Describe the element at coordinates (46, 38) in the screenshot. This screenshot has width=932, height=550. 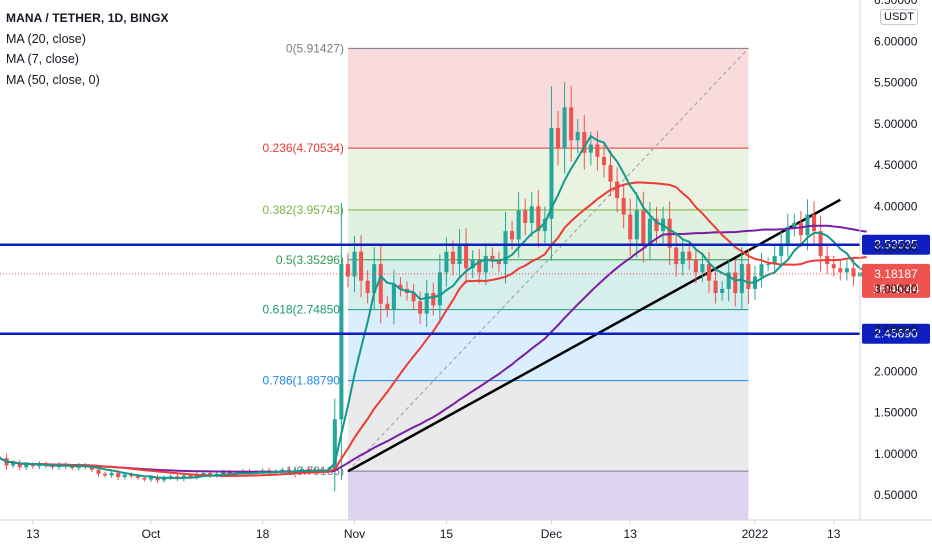
I see `legend-ma20: MA (20, close)` at that location.